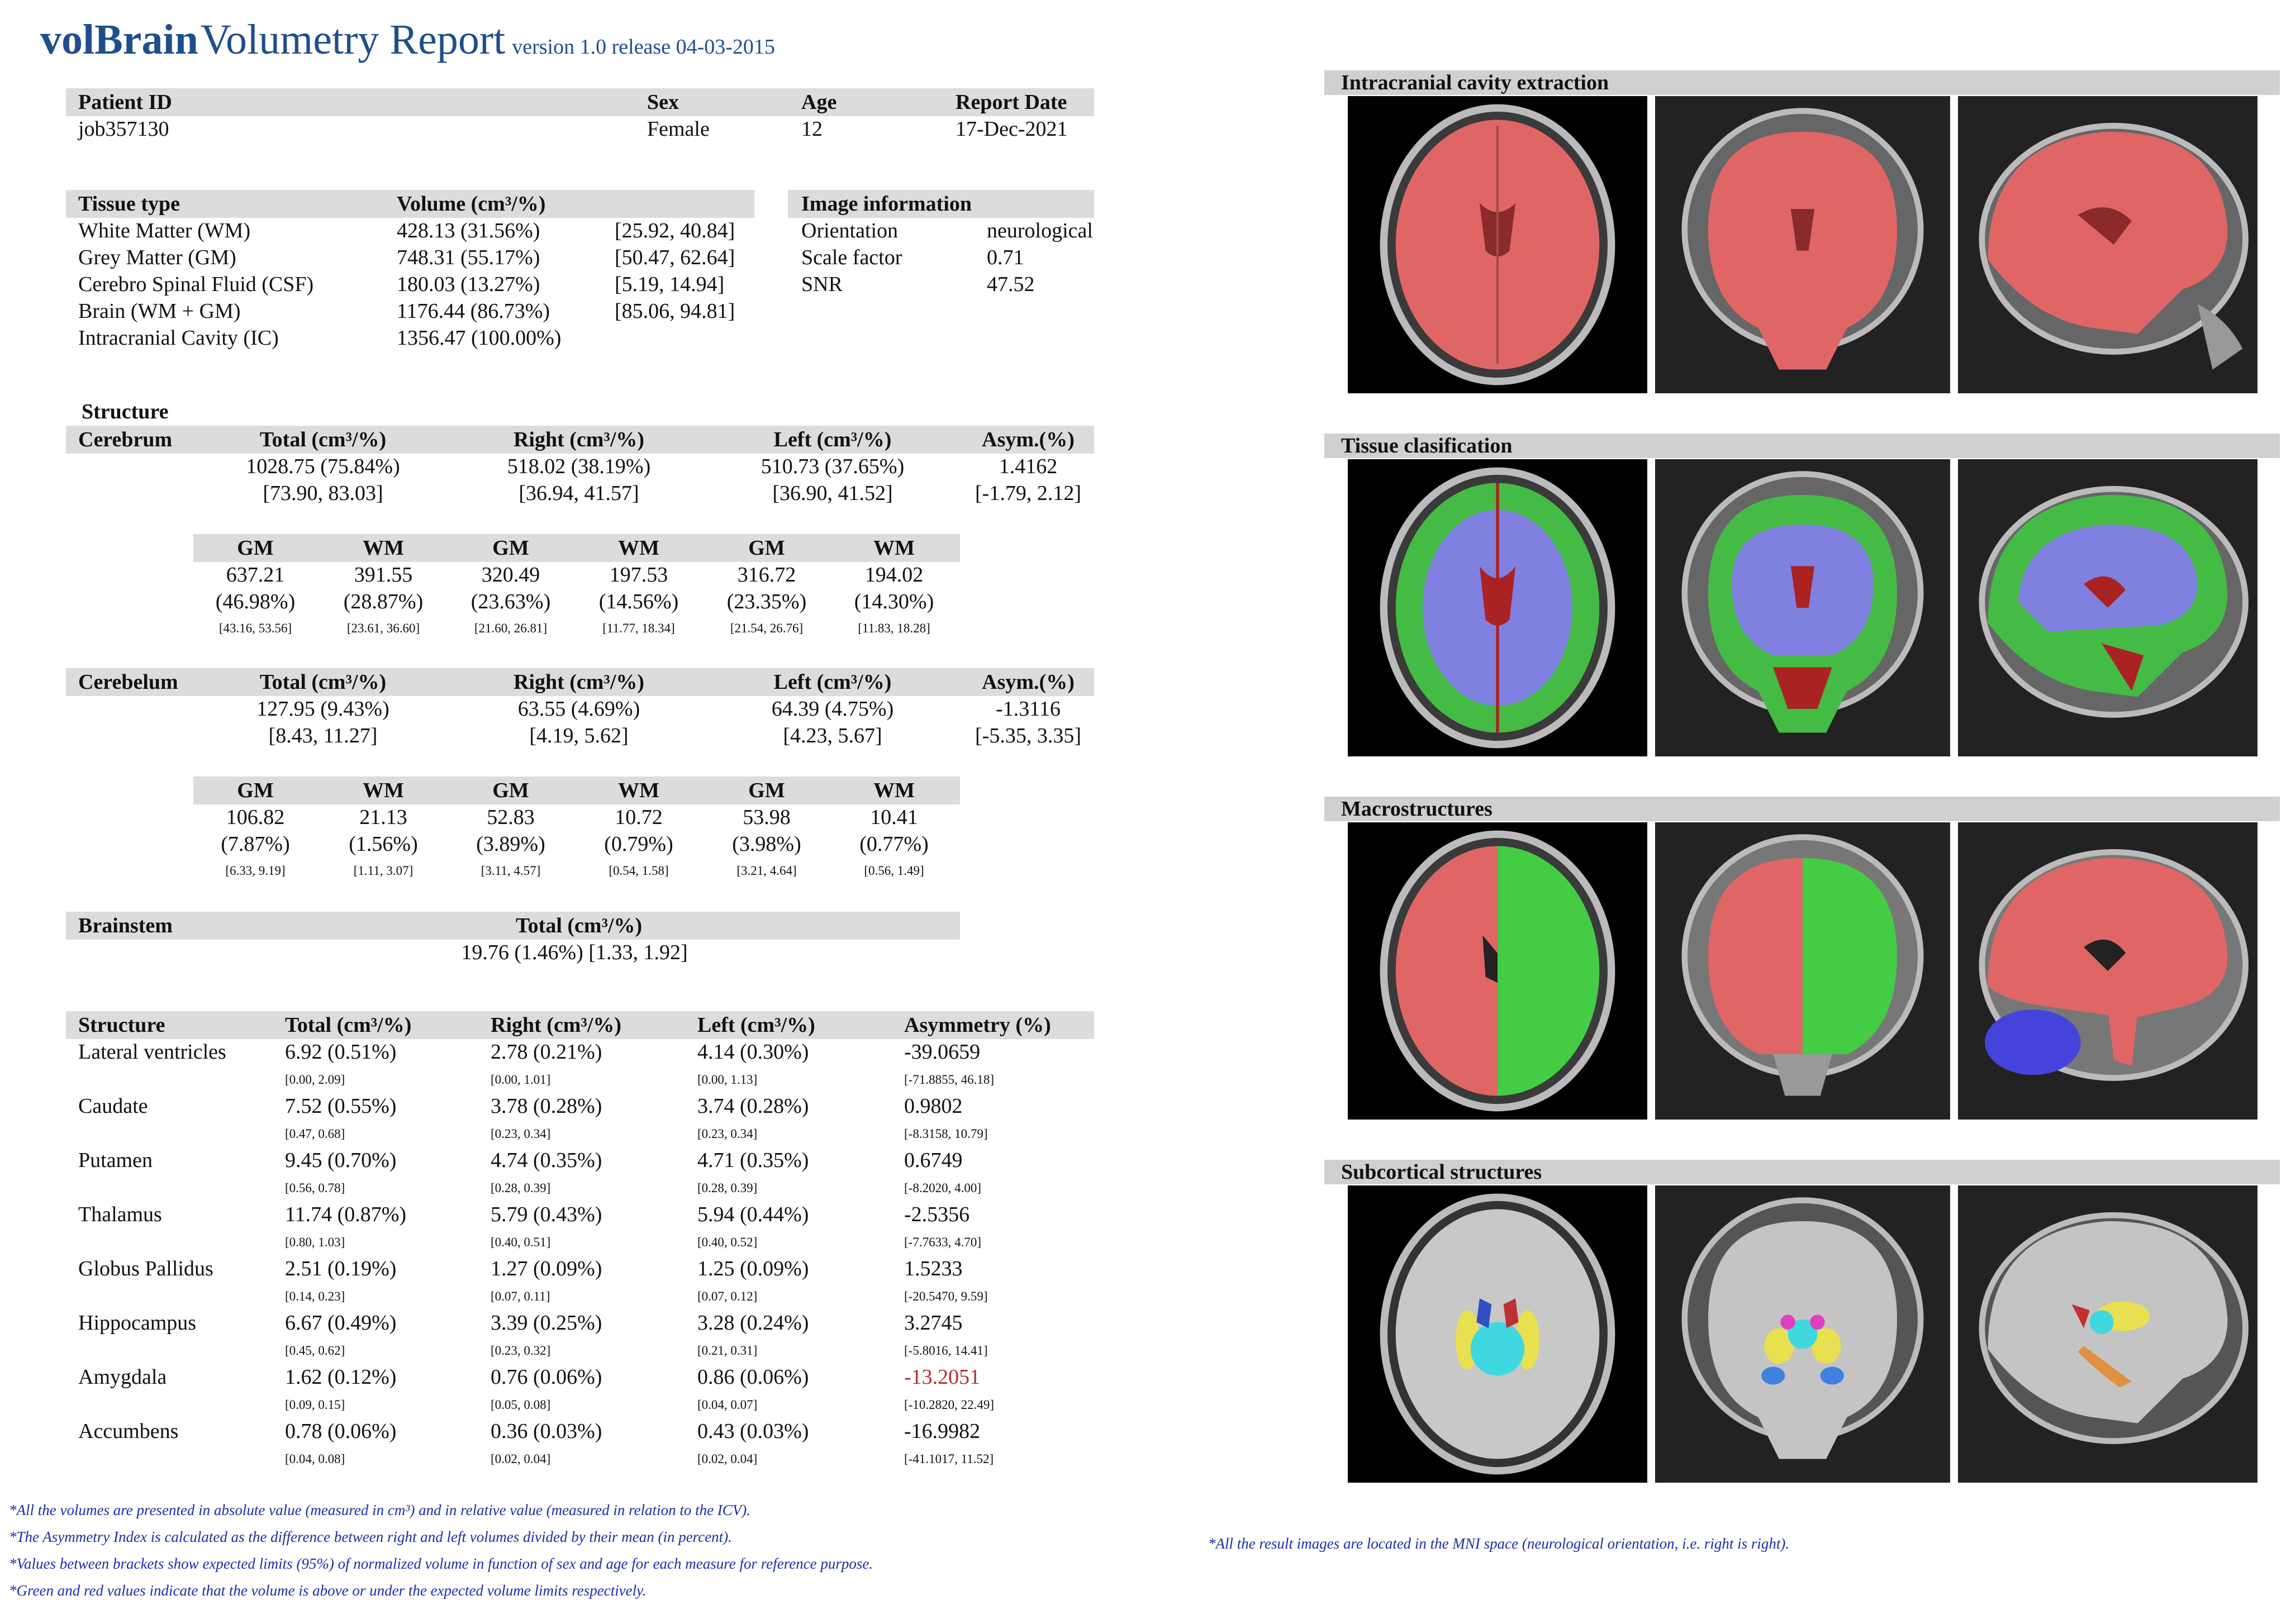  I want to click on cerebelum-sub-v1: 21.13, so click(383, 817).